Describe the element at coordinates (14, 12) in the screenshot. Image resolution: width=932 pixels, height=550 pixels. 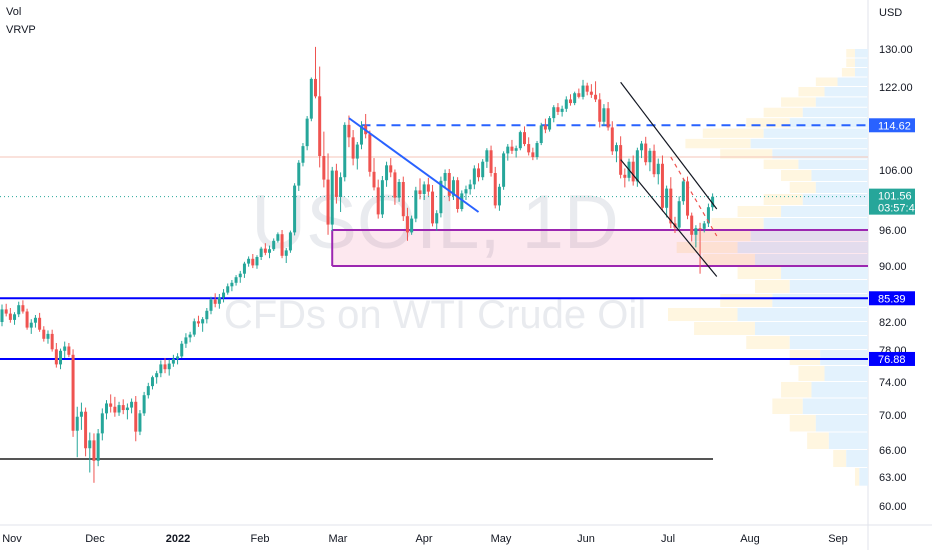
I see `indicator-vol-label: Vol` at that location.